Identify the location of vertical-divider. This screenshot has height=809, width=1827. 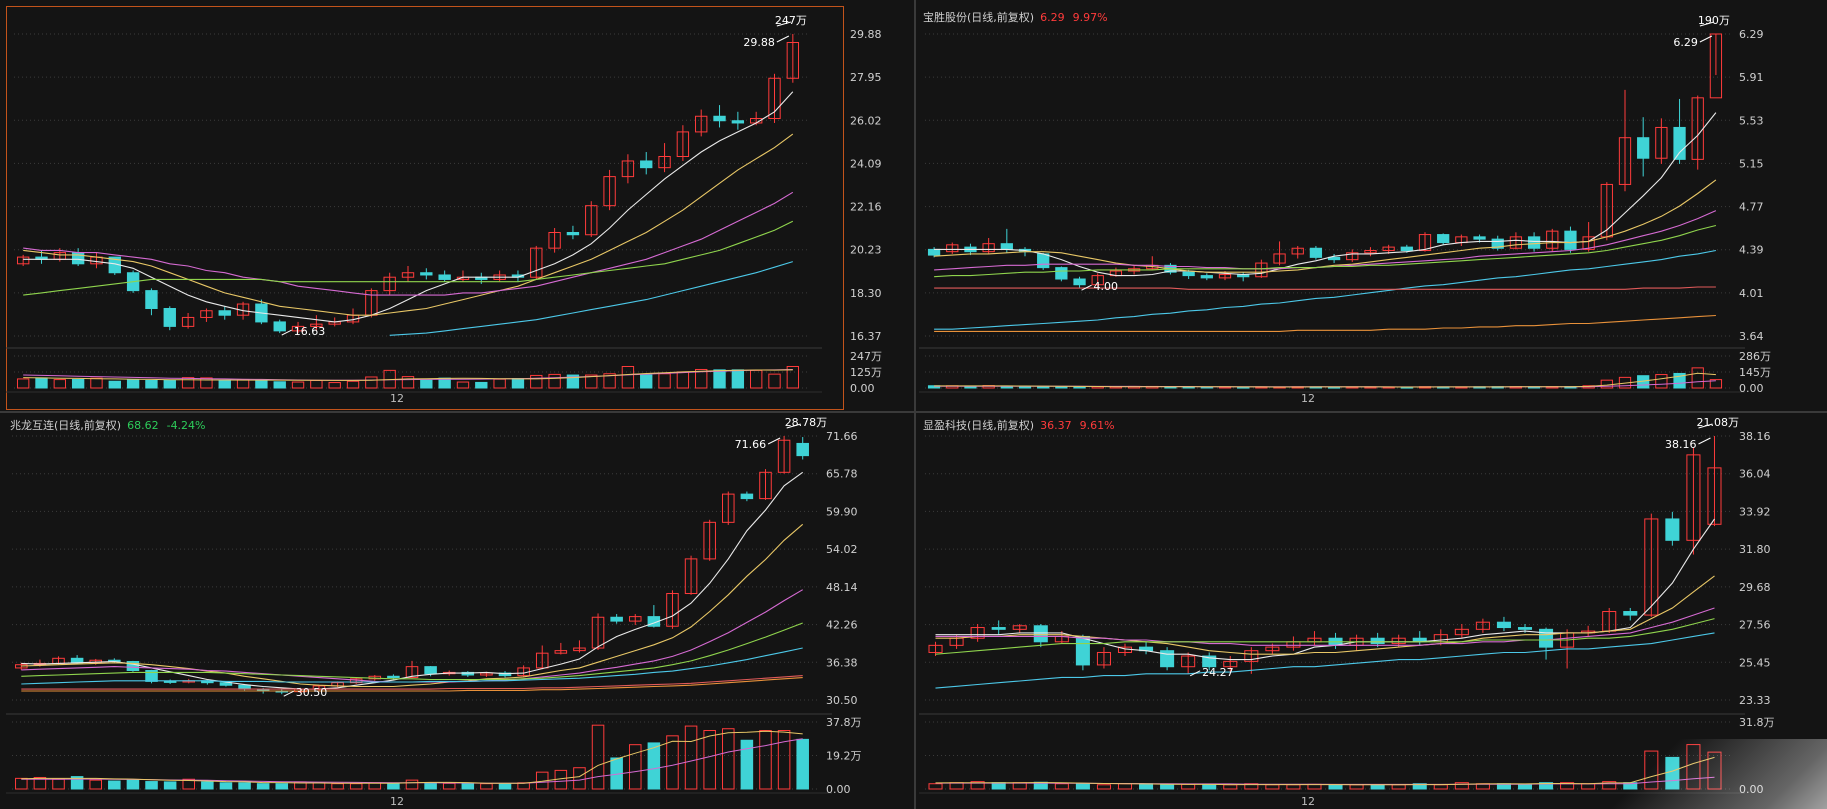
(915, 404).